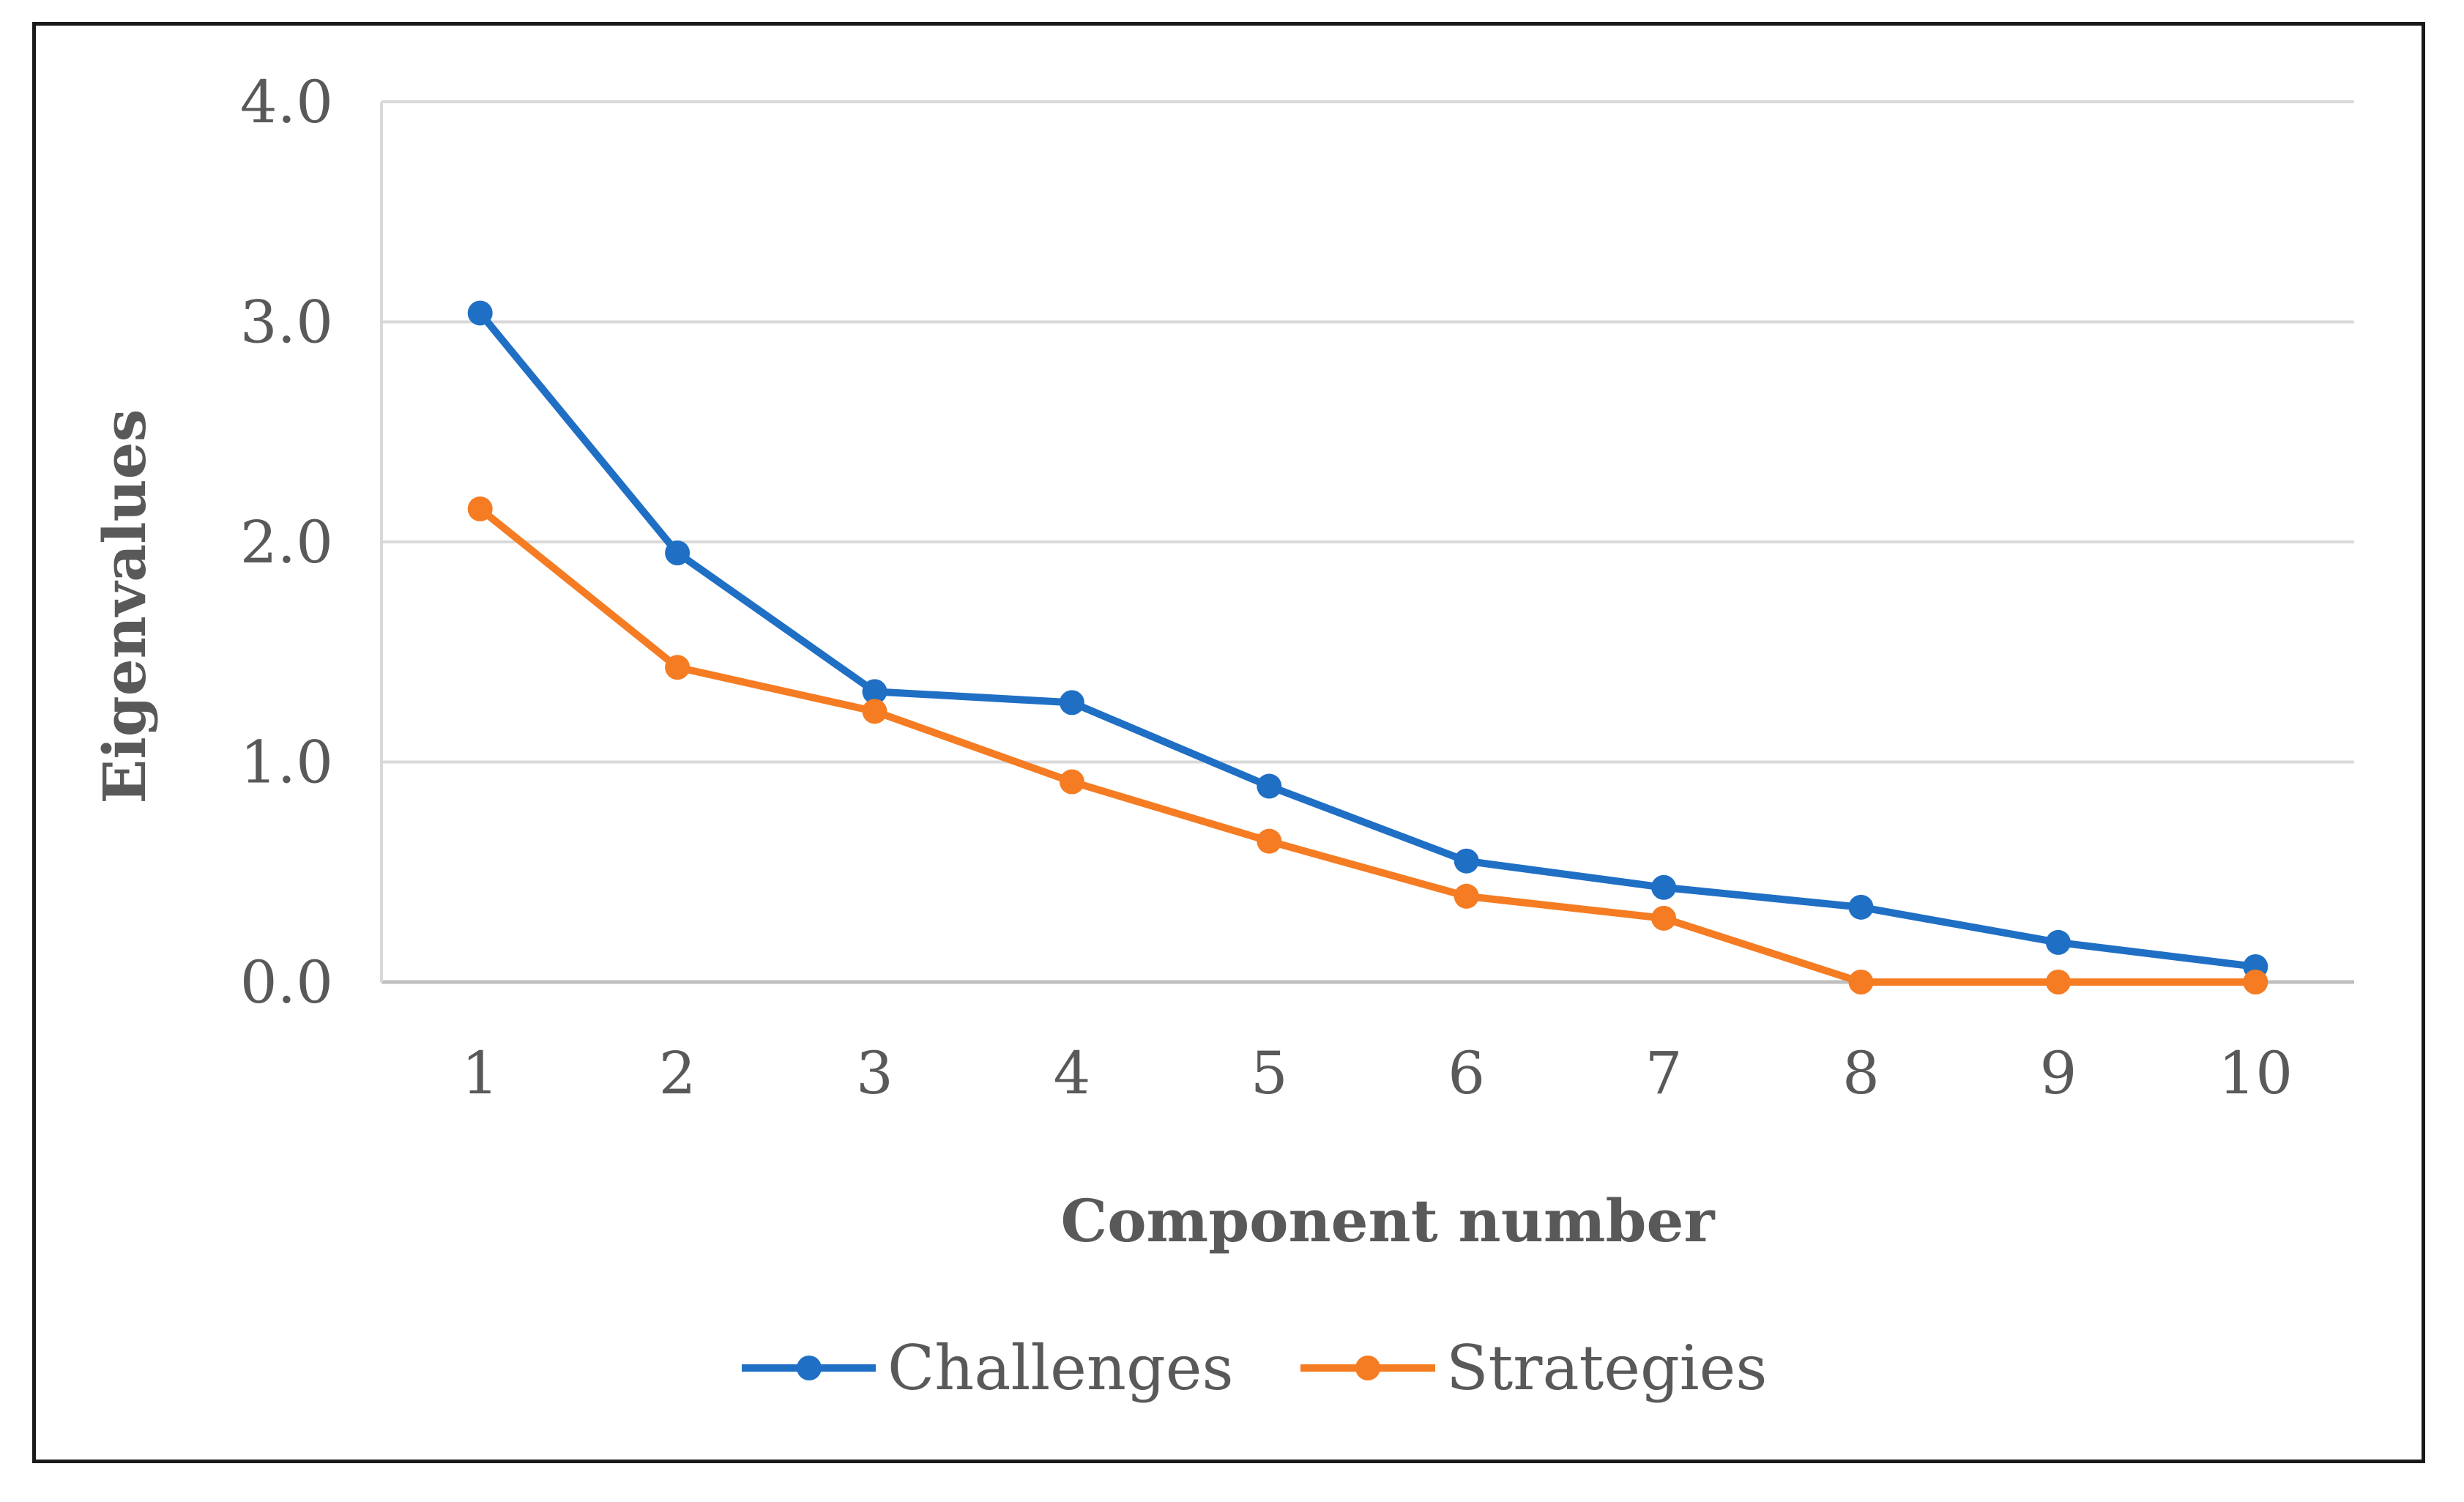 The height and width of the screenshot is (1502, 2464). I want to click on x-tick-label: 2, so click(677, 1073).